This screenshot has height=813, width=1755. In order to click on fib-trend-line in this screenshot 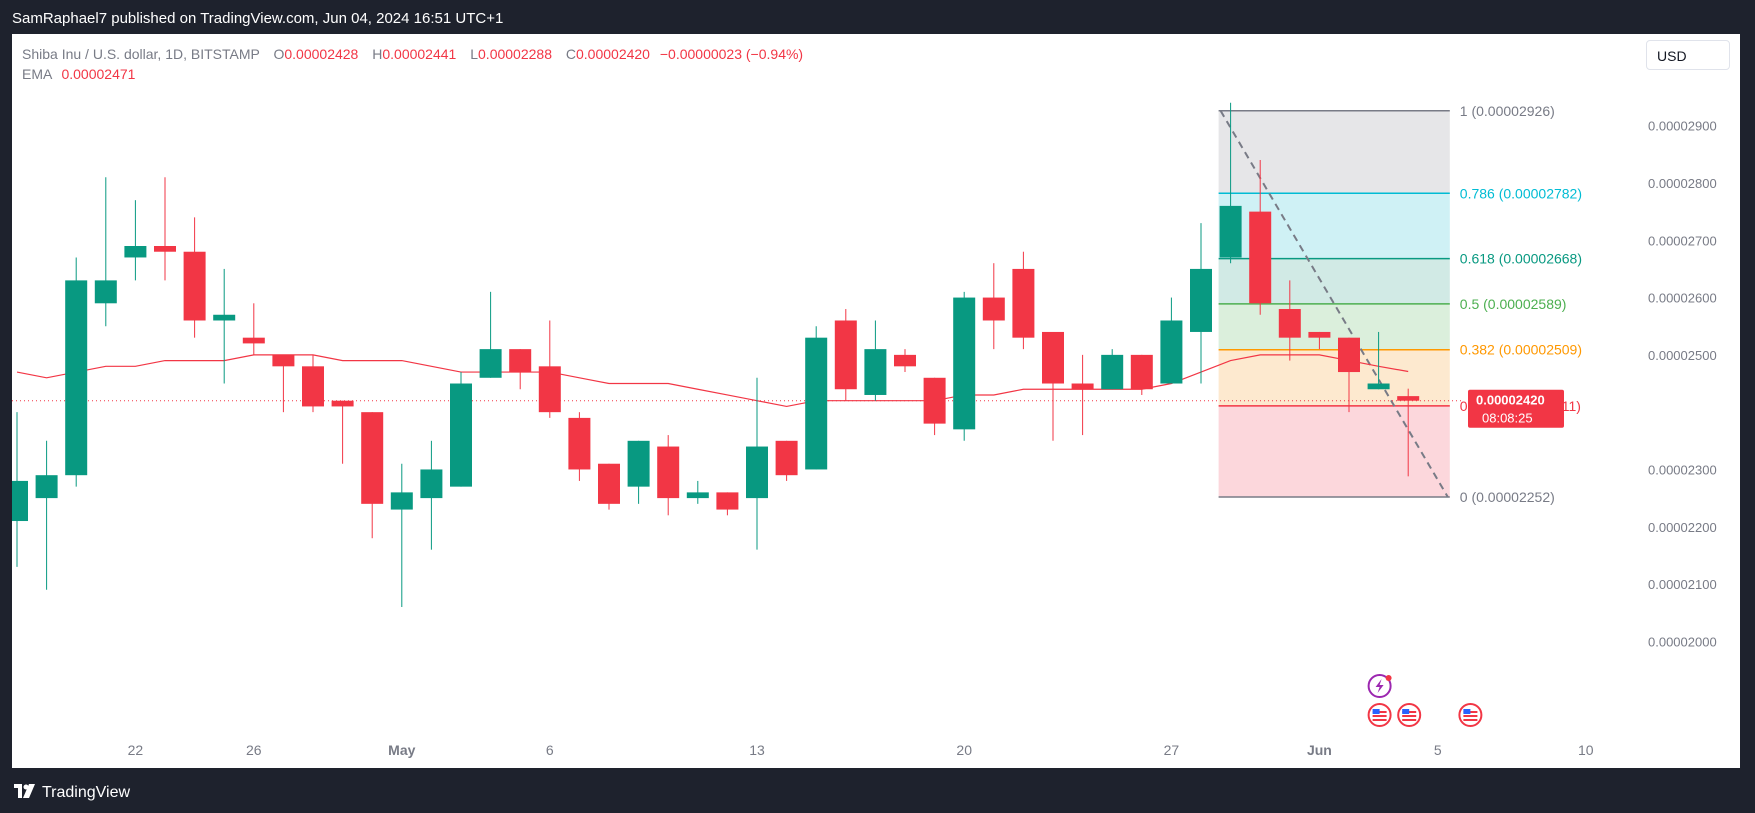, I will do `click(1334, 304)`.